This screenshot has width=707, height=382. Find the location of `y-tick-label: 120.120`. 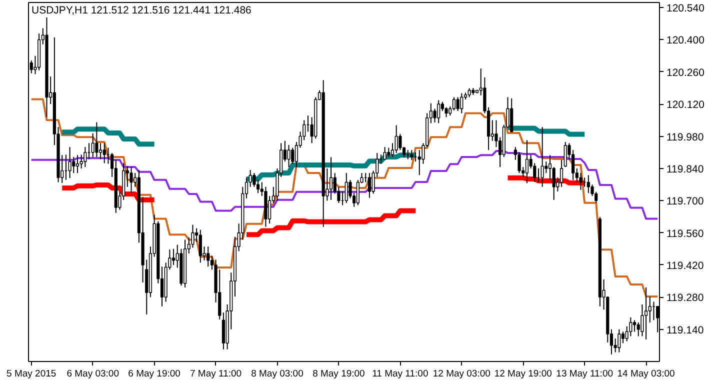

y-tick-label: 120.120 is located at coordinates (685, 105).